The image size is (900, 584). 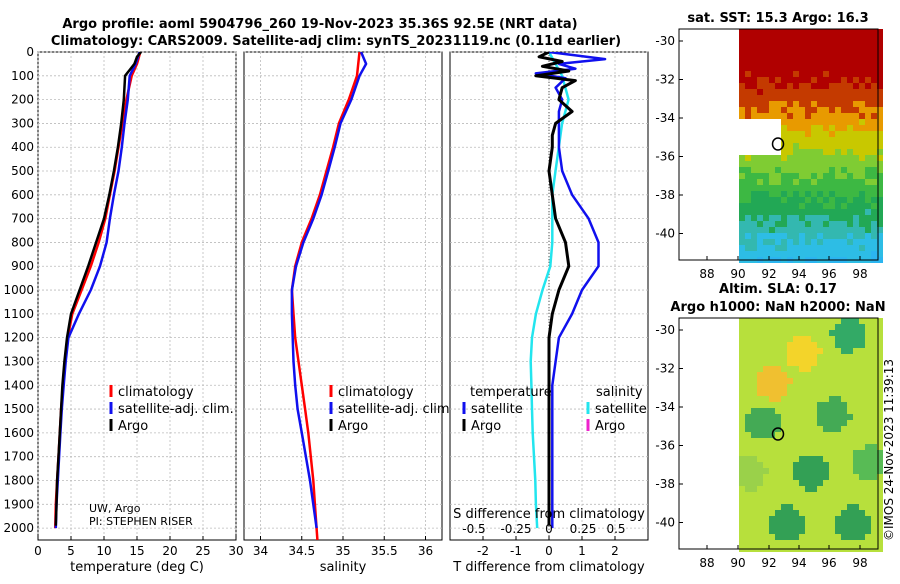 I want to click on temperature-xlabel: temperature (deg C), so click(x=137, y=567).